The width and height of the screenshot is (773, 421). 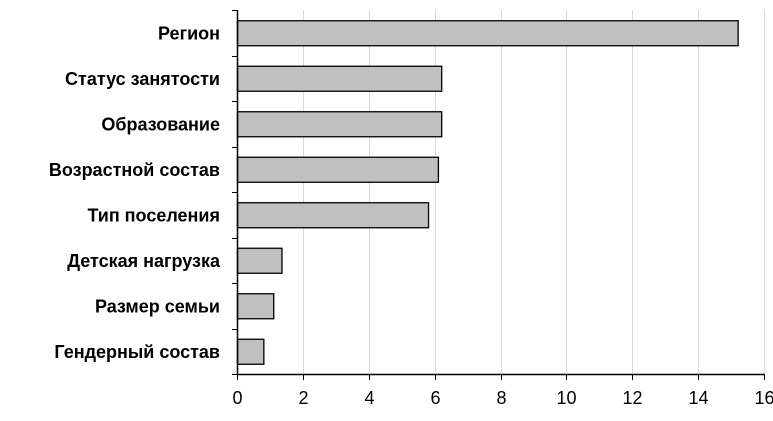 What do you see at coordinates (303, 398) in the screenshot?
I see `x-tick-label-2: 2` at bounding box center [303, 398].